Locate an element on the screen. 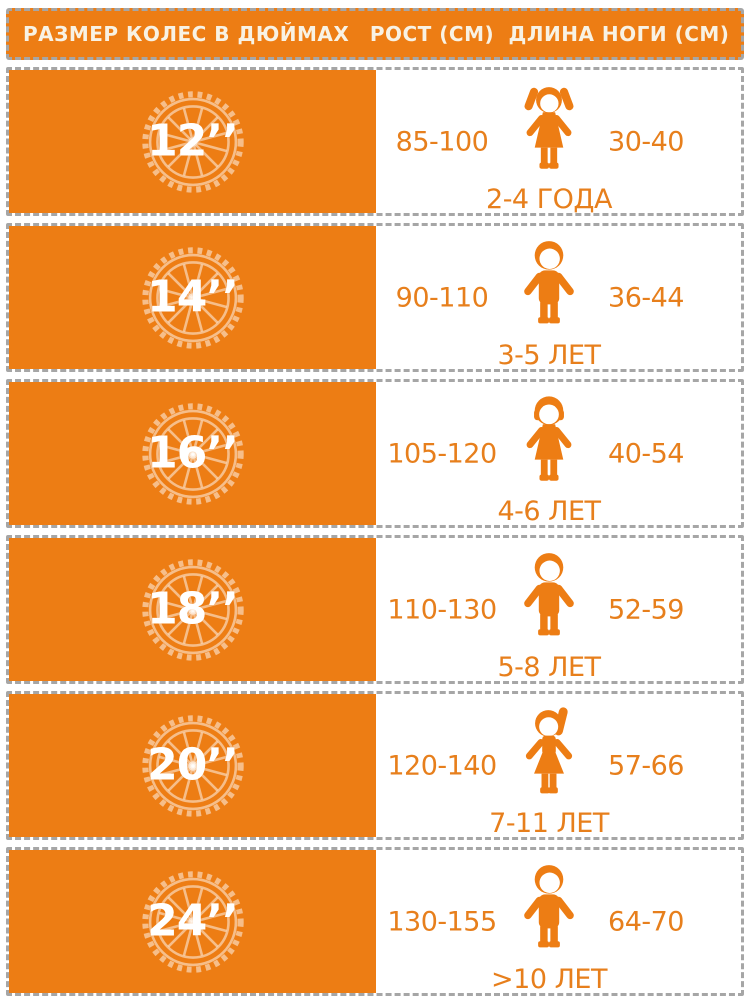  wheel-size-label: 12’’ is located at coordinates (193, 140).